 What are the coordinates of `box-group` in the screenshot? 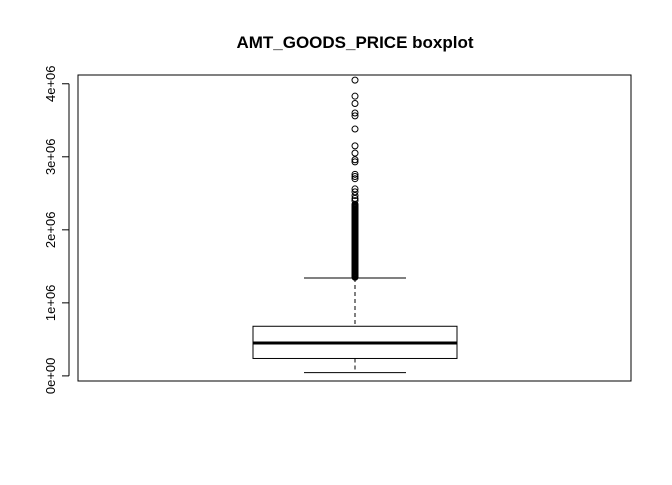 It's located at (355, 325).